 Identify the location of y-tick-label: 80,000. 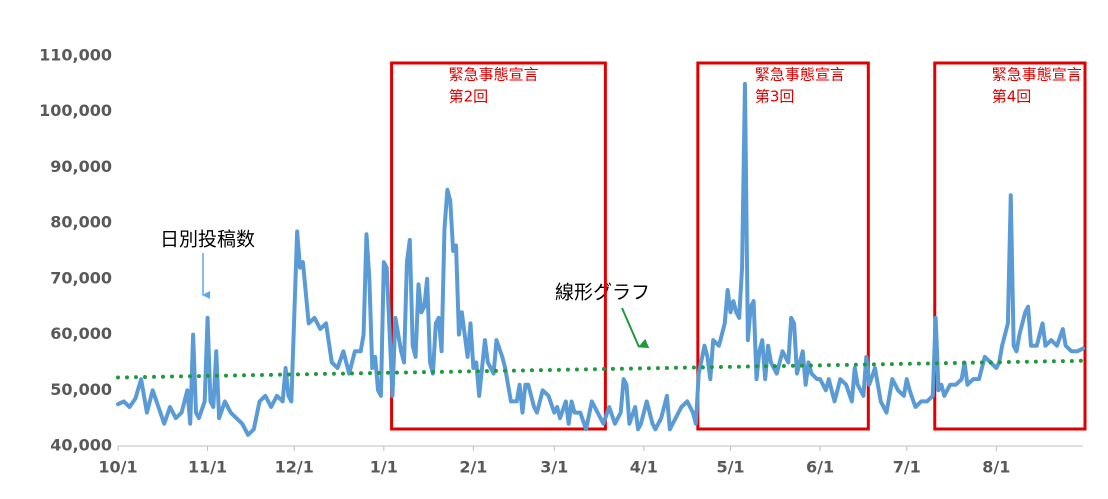
(81, 222).